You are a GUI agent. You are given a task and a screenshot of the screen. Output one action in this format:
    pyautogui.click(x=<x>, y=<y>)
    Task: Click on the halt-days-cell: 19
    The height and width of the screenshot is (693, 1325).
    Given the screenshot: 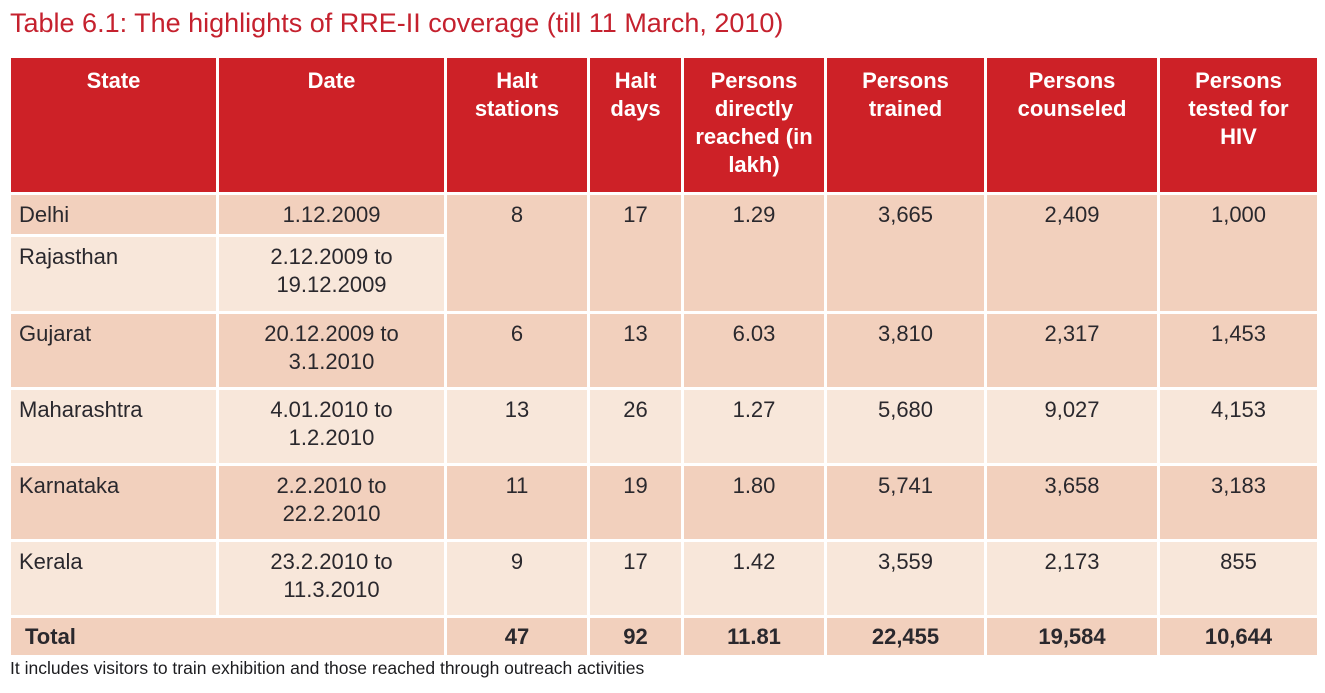 What is the action you would take?
    pyautogui.click(x=635, y=502)
    